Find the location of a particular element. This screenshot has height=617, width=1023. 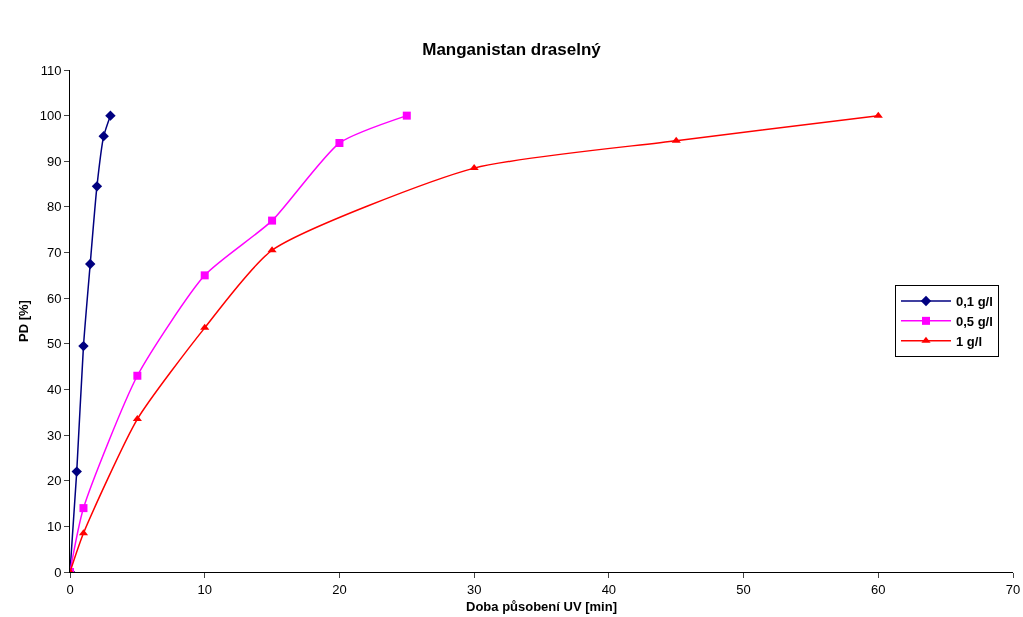

x-tick-label: 60 is located at coordinates (878, 589).